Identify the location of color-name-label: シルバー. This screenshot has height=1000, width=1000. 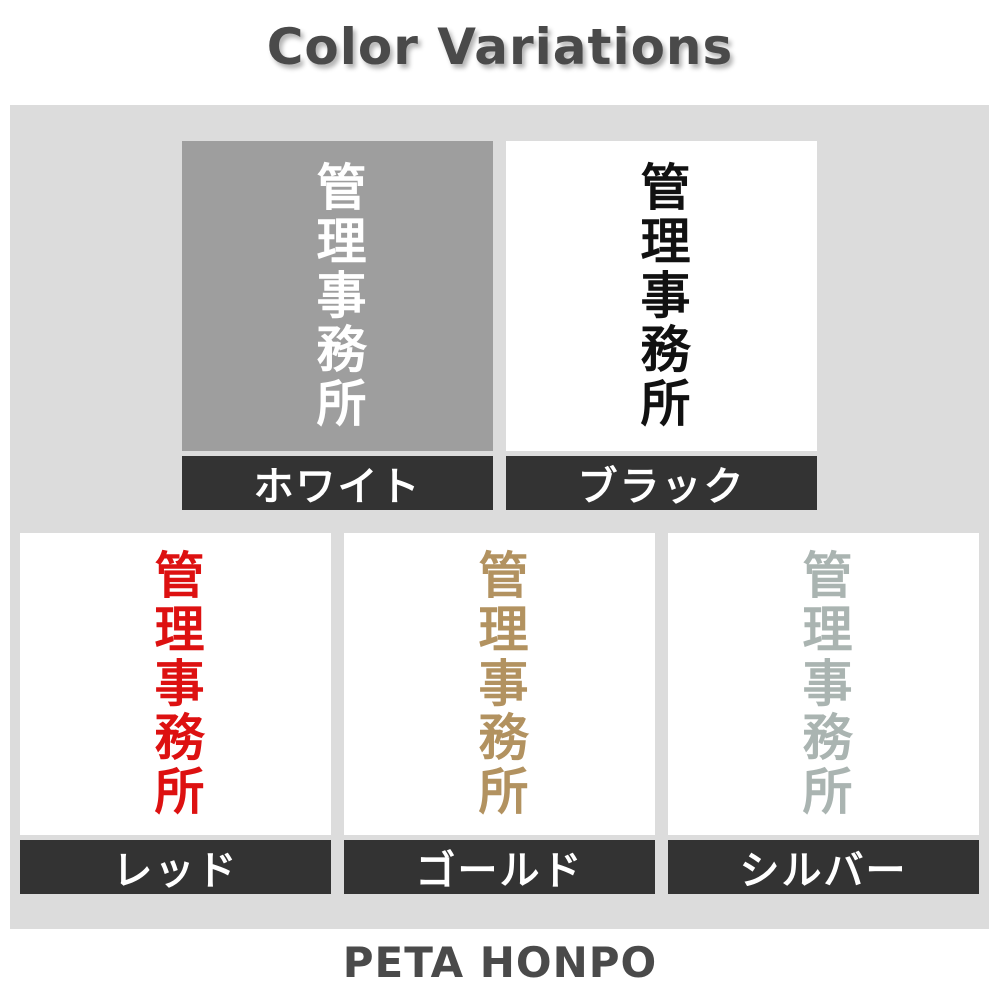
(823, 871).